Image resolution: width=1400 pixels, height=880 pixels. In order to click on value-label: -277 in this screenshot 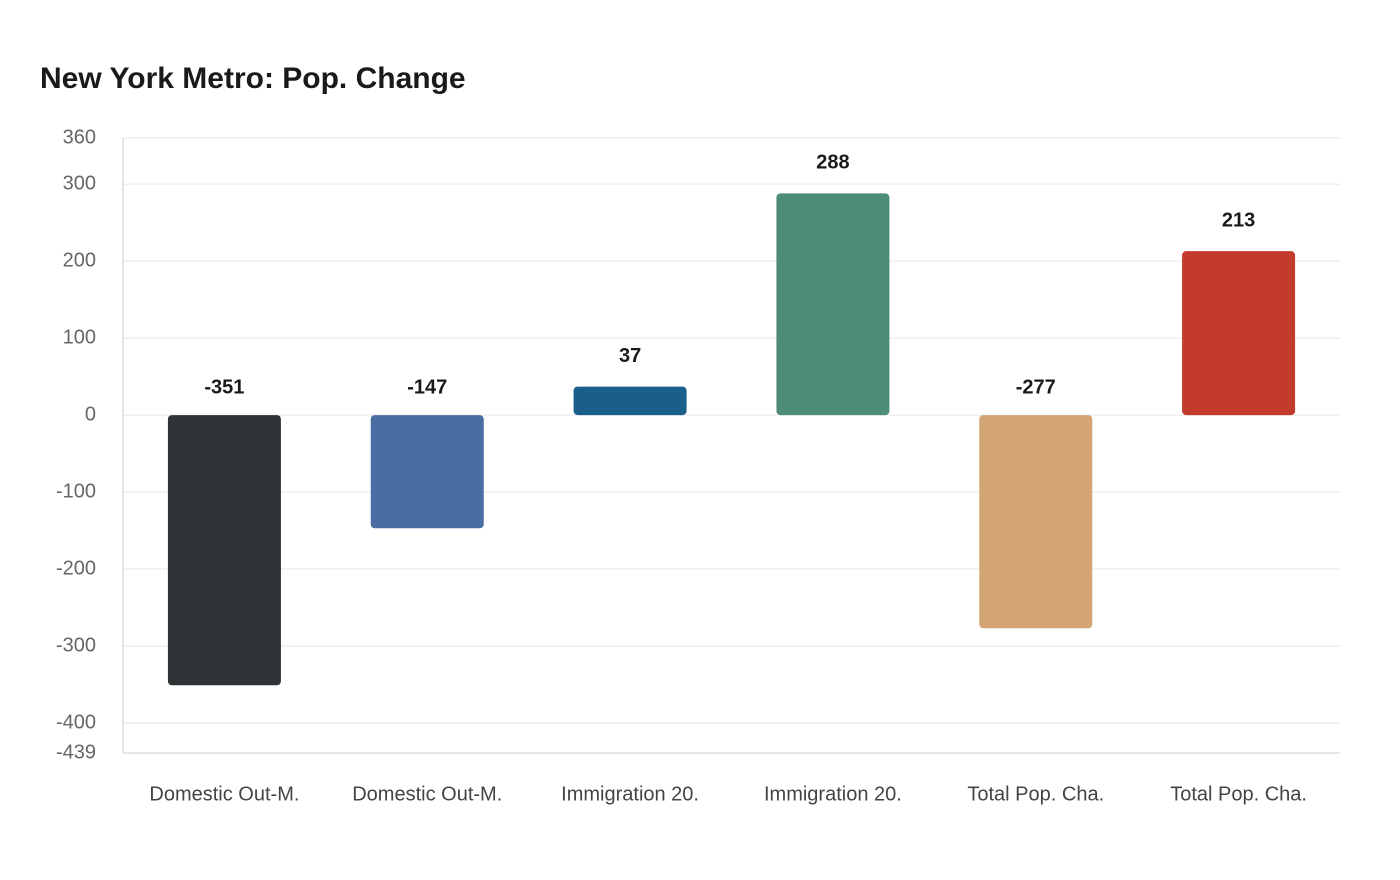, I will do `click(1036, 387)`.